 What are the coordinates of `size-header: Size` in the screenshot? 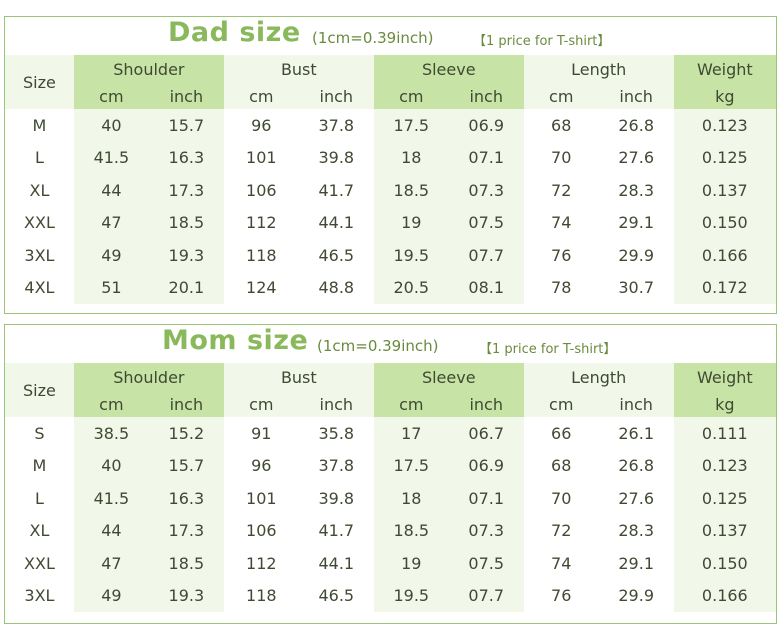 It's located at (39, 82).